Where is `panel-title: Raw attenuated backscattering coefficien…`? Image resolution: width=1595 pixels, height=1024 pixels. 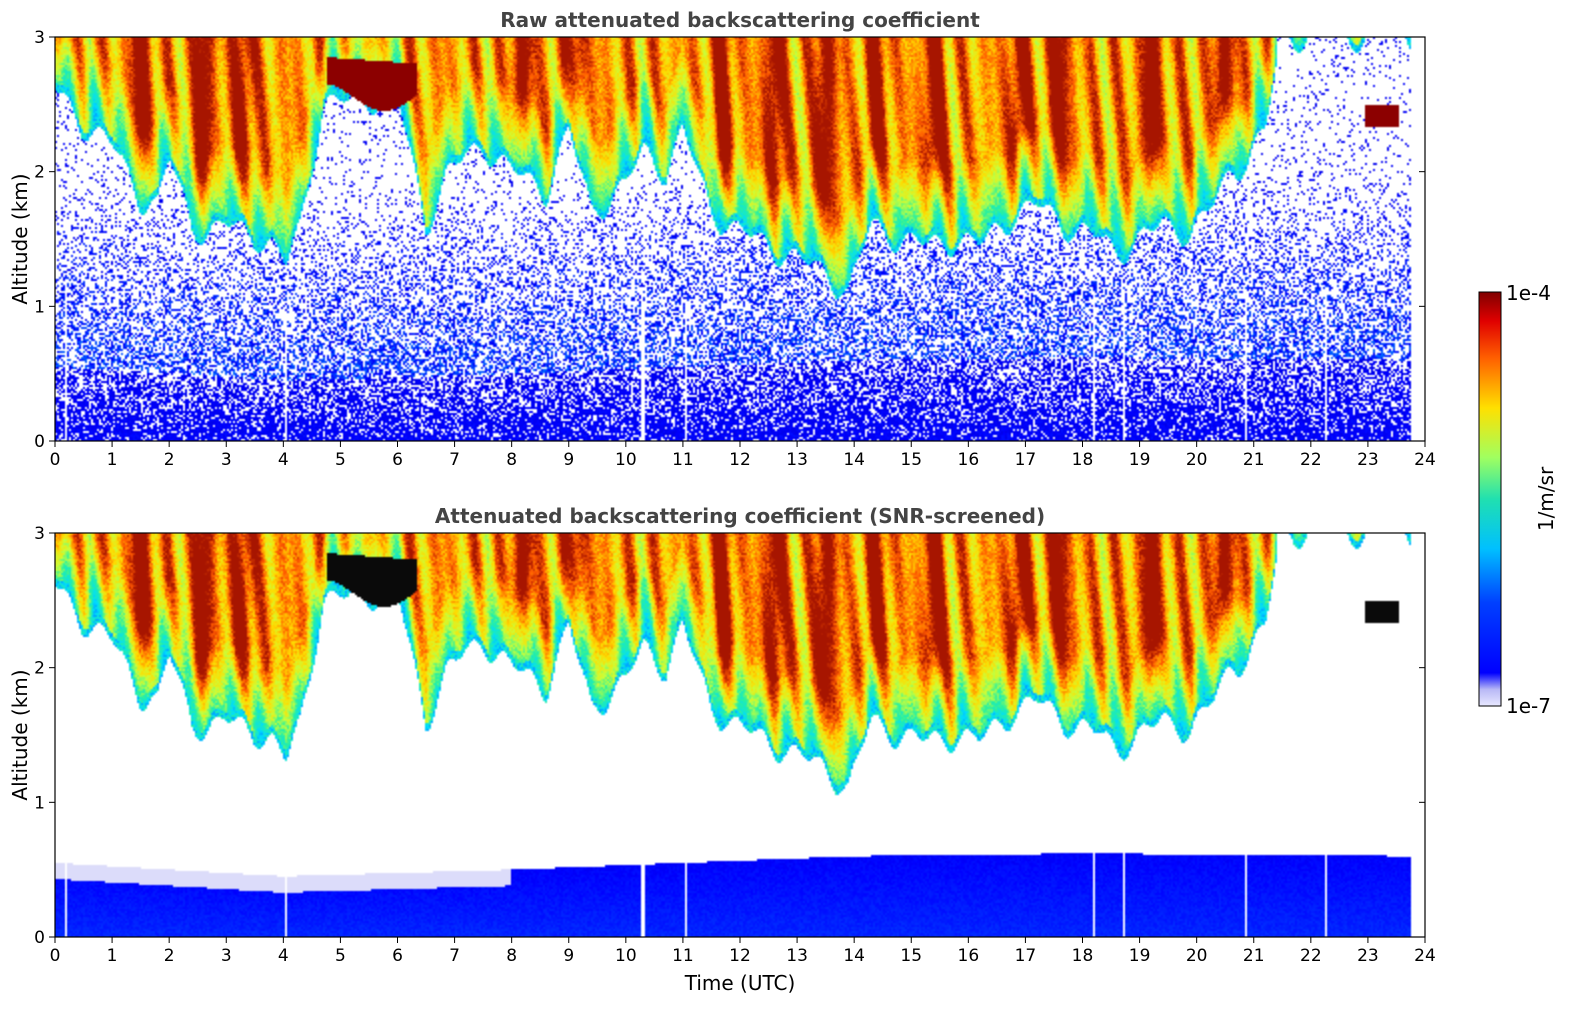
panel-title: Raw attenuated backscattering coefficien… is located at coordinates (740, 20).